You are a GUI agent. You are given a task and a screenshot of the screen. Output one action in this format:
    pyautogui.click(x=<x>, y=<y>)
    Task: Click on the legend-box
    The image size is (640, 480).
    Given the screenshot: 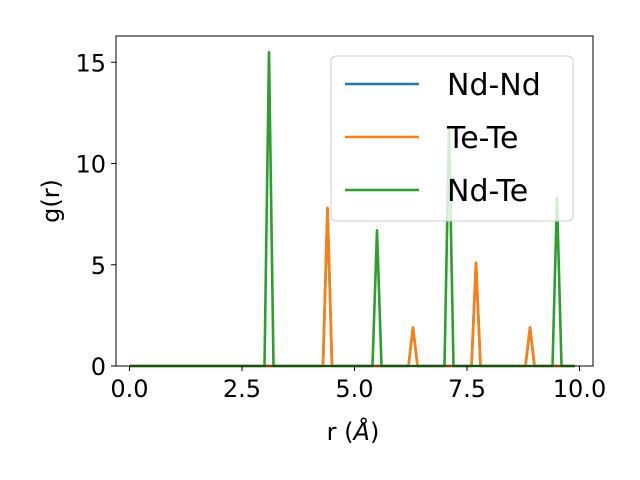 What is the action you would take?
    pyautogui.click(x=452, y=138)
    